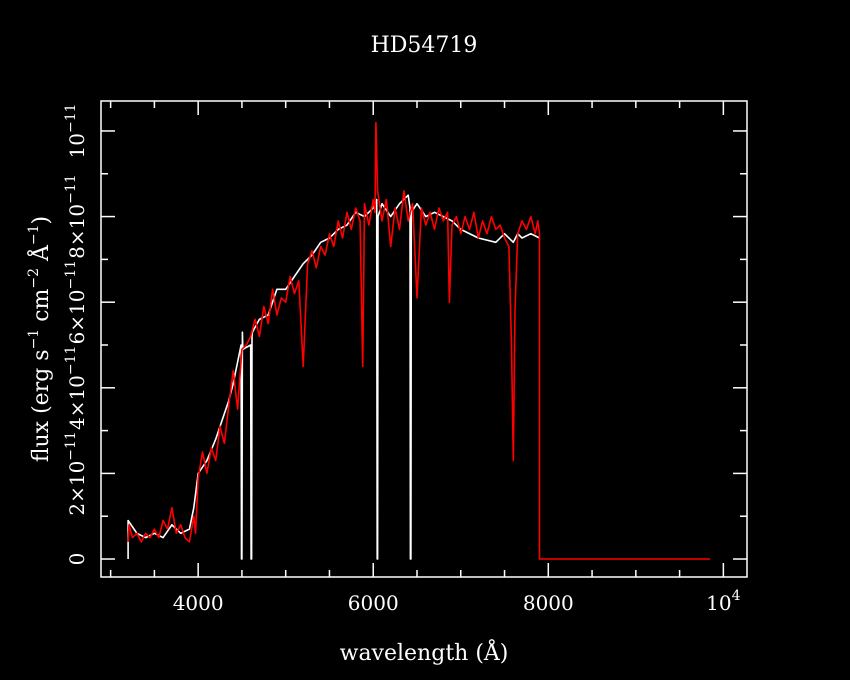  Describe the element at coordinates (40, 256) in the screenshot. I see `y-label-part: Å` at that location.